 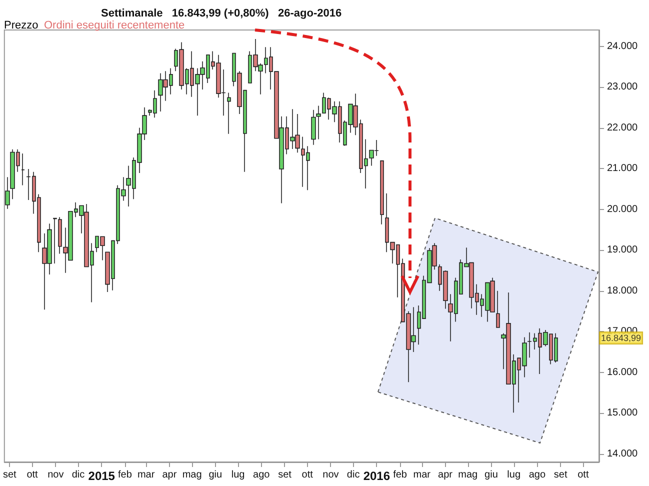 I want to click on annotation: Ordini eseguiti recentemente, so click(x=114, y=26).